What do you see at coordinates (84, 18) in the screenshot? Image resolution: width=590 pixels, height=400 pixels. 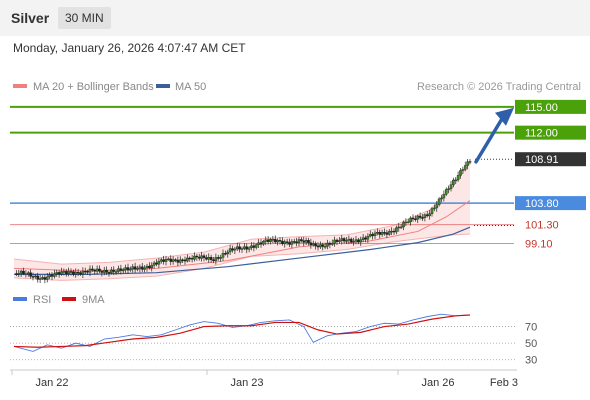 I see `timeframe-badge: 30 MIN` at bounding box center [84, 18].